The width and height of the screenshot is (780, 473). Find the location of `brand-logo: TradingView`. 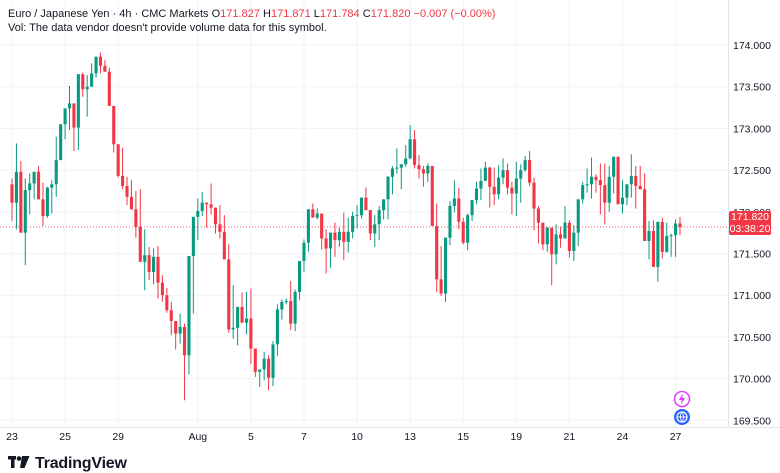

brand-logo: TradingView is located at coordinates (67, 463).